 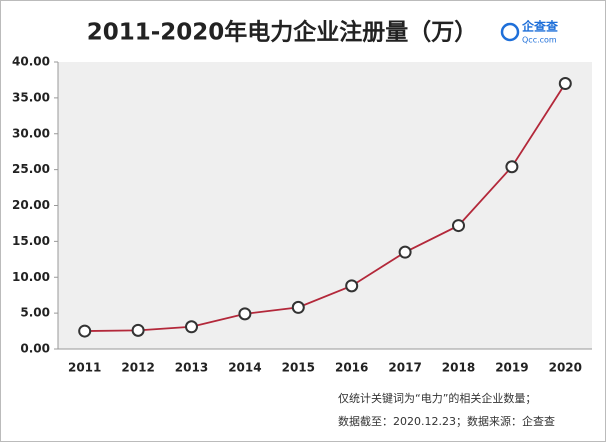 I want to click on y-tick-label: 20.00, so click(x=31, y=205).